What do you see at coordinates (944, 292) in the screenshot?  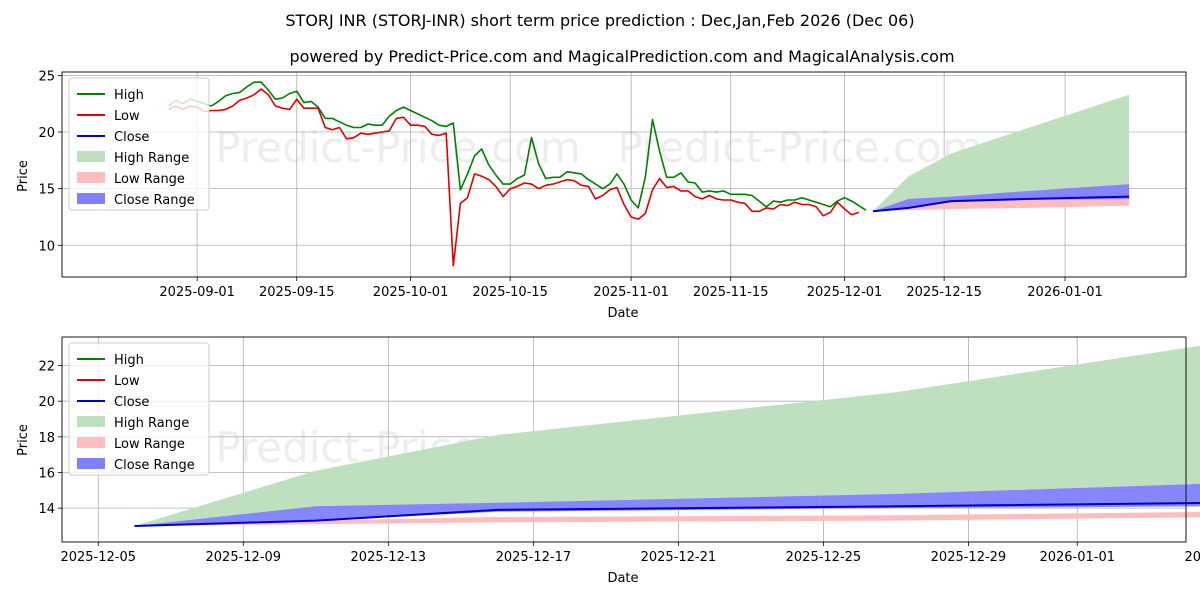 I see `x-tick-label: 2025-12-15` at bounding box center [944, 292].